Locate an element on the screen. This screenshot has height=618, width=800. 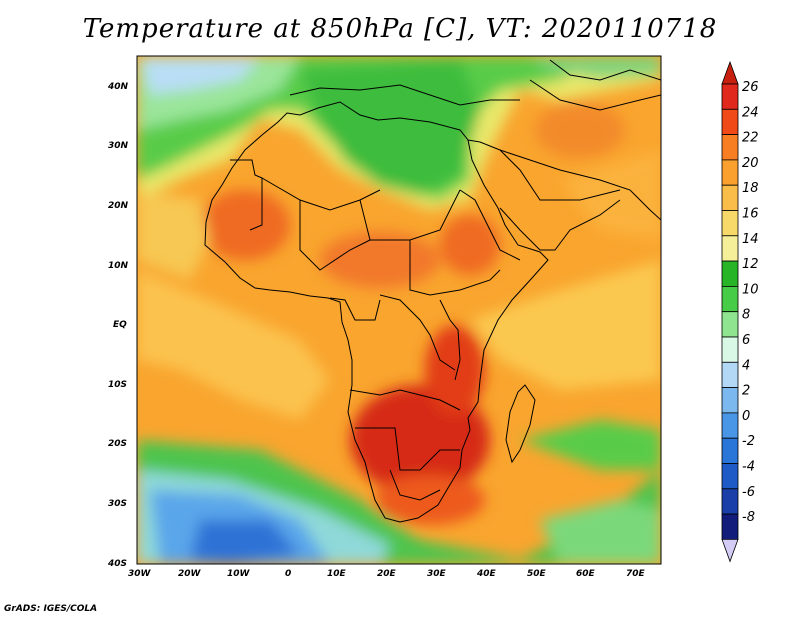
lat-label: 10S is located at coordinates (117, 385).